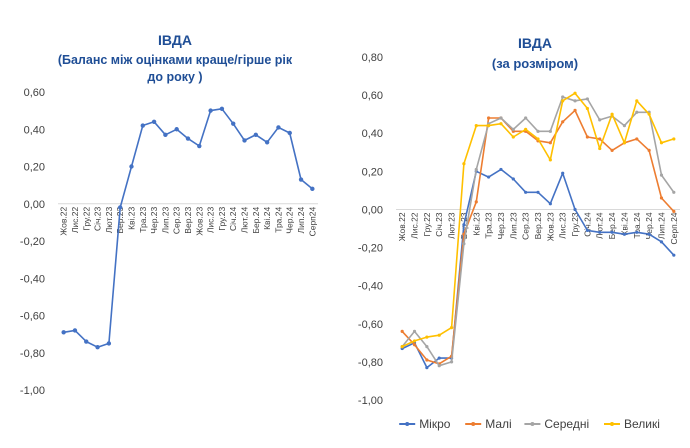 This screenshot has width=690, height=448. I want to click on legend-label: Великі, so click(642, 424).